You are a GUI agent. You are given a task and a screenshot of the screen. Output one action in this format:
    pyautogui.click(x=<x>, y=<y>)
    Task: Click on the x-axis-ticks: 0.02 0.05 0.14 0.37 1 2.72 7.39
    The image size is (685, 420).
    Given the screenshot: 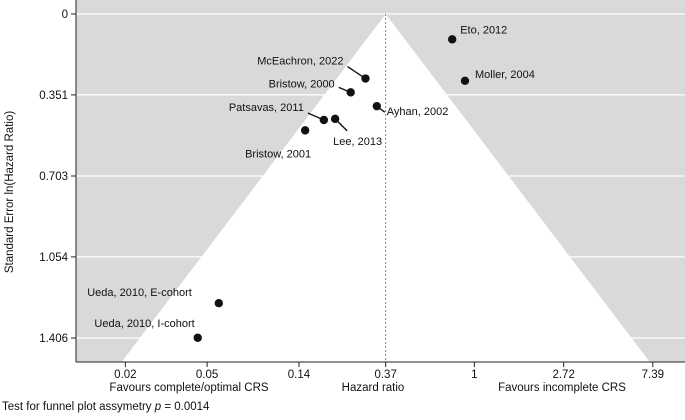 What is the action you would take?
    pyautogui.click(x=389, y=371)
    